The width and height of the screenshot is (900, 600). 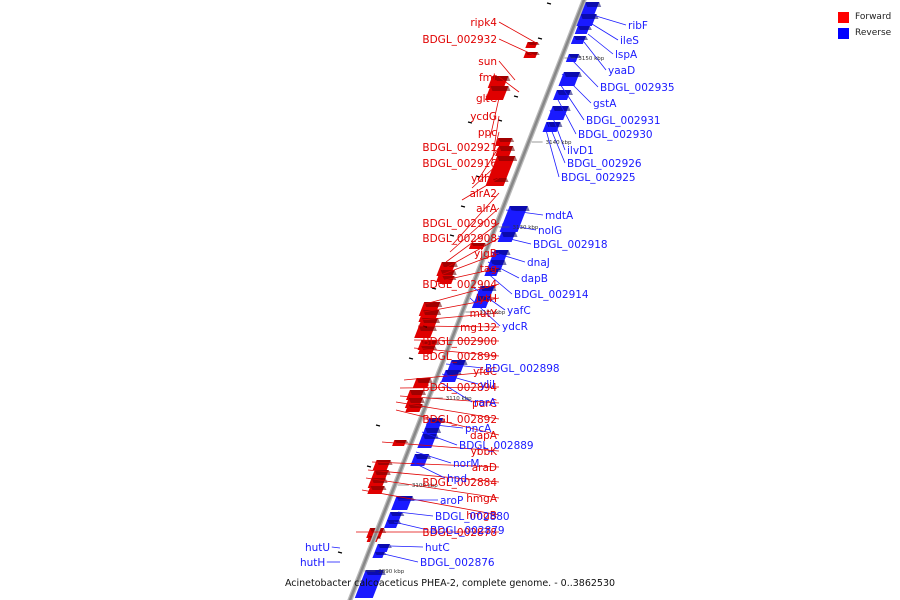 What do you see at coordinates (487, 133) in the screenshot?
I see `forward-gene-label: ppc` at bounding box center [487, 133].